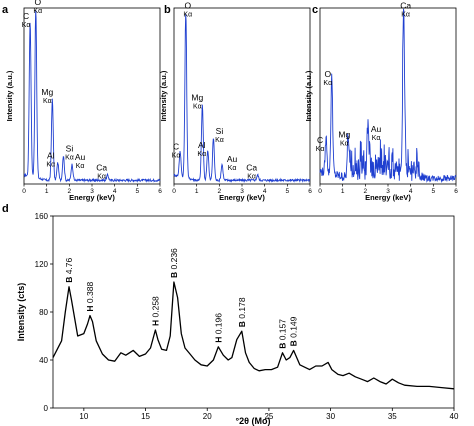 The height and width of the screenshot is (426, 474). Describe the element at coordinates (343, 191) in the screenshot. I see `panel-c-x-tick-label: 1` at that location.